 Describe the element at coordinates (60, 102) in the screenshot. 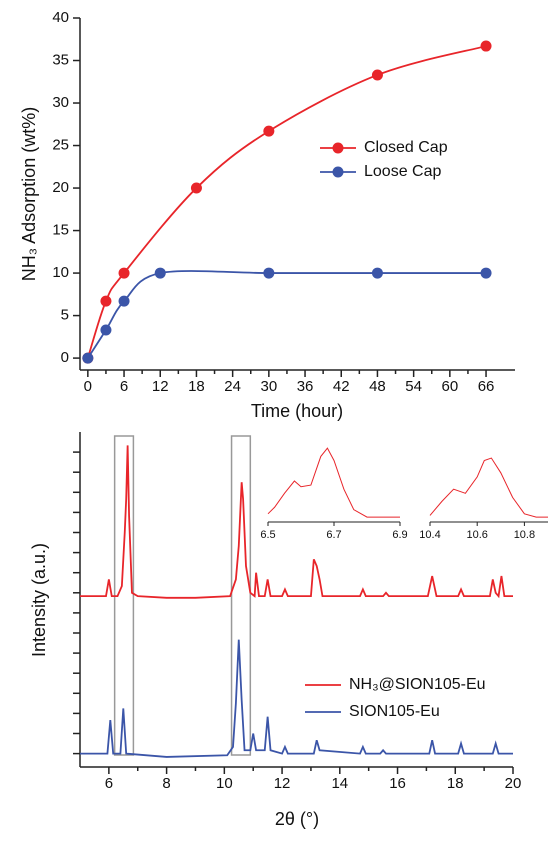

I see `y-tick-label: 30` at that location.